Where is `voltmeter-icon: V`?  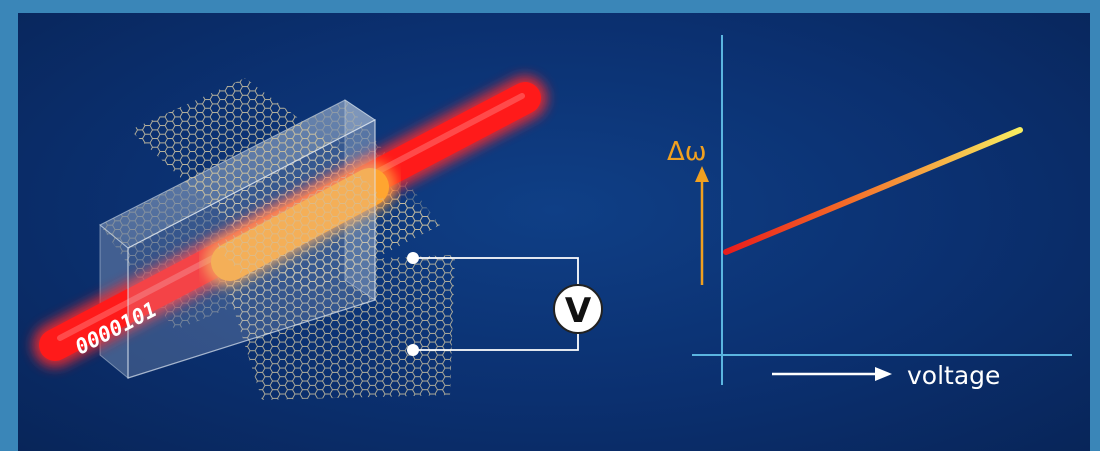
voltmeter-icon: V is located at coordinates (578, 309).